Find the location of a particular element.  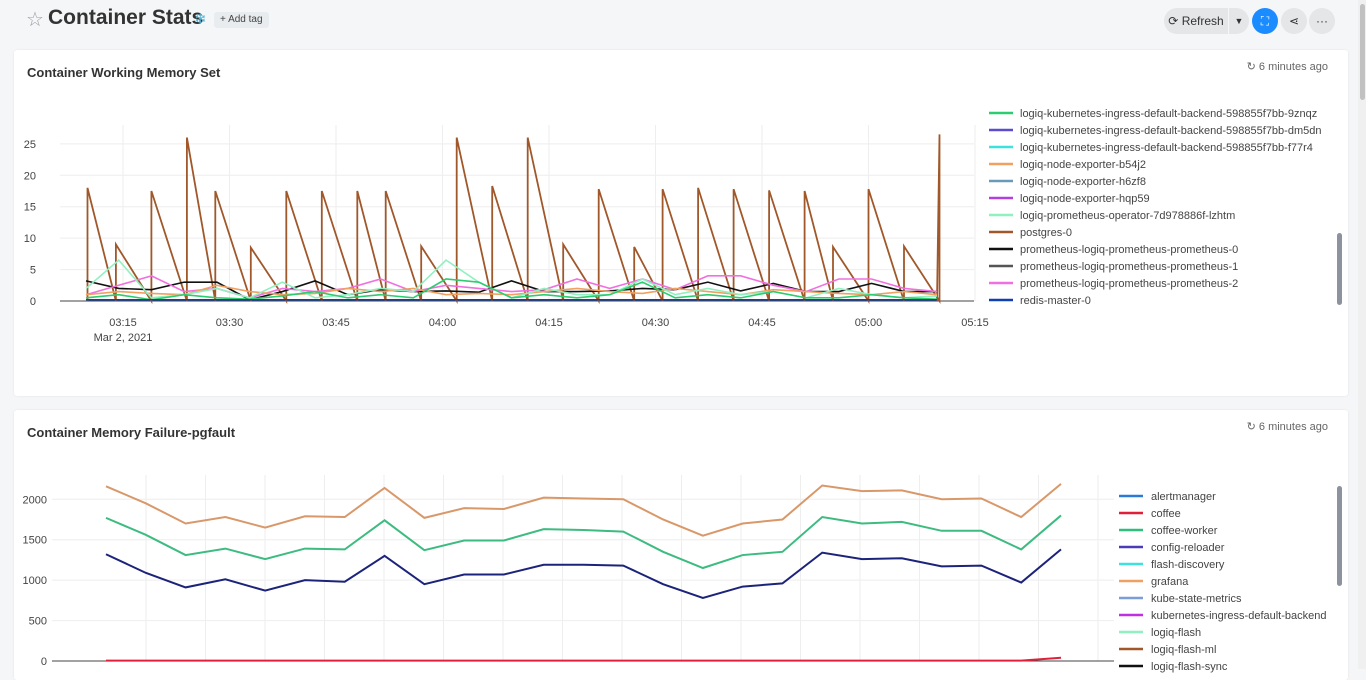

x-tick-label: 04:45 is located at coordinates (762, 323).